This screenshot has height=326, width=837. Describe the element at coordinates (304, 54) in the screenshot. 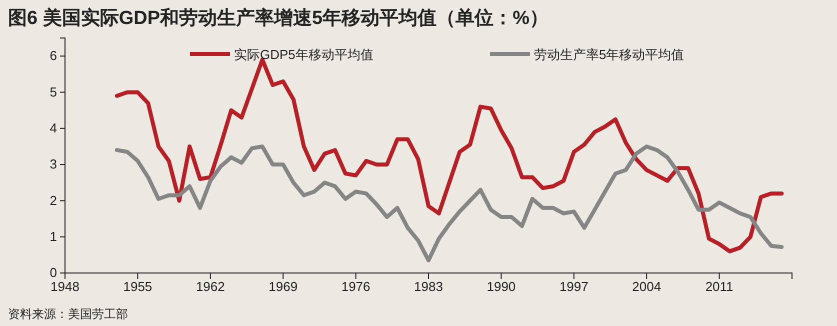

I see `legend-label: 实际GDP5年移动平均值` at that location.